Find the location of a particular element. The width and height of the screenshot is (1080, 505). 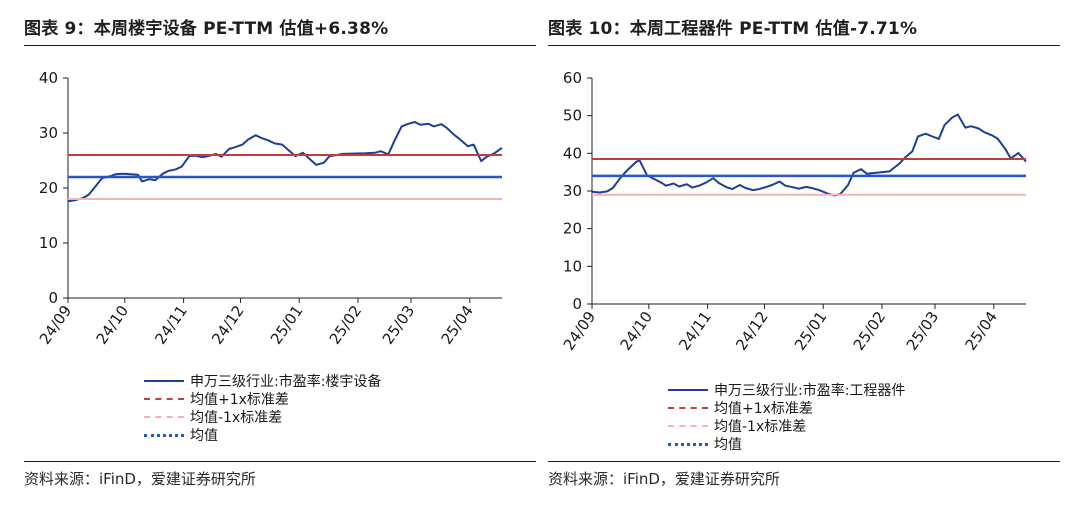

chart-legend: 申万三级行业:市盈率:楼宇设备 均值+1x标准差 均值-1x标准差 均值 is located at coordinates (262, 408).